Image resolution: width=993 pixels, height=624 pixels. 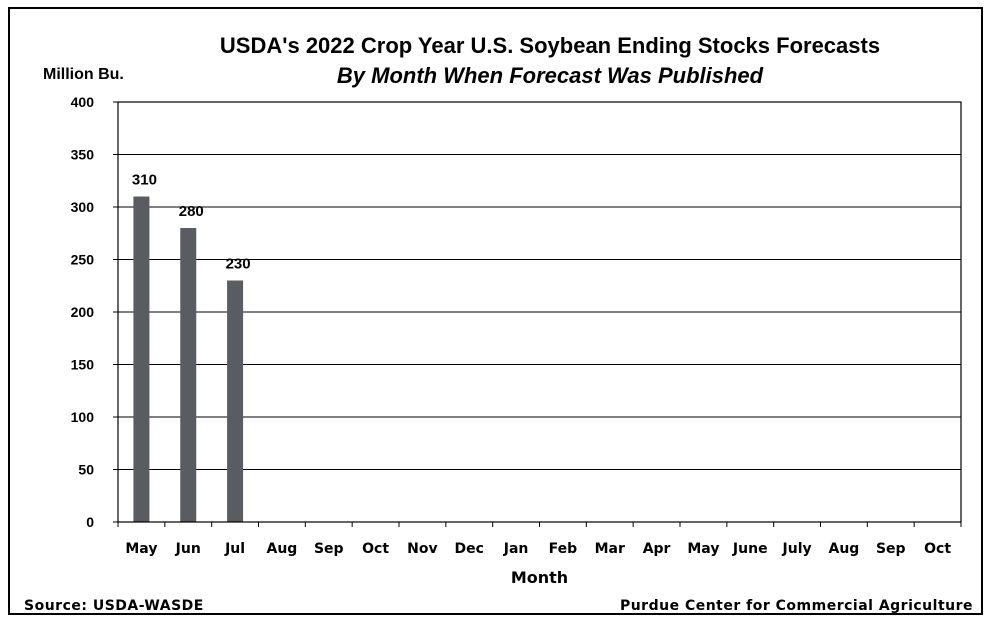 I want to click on bar-jun, so click(x=188, y=375).